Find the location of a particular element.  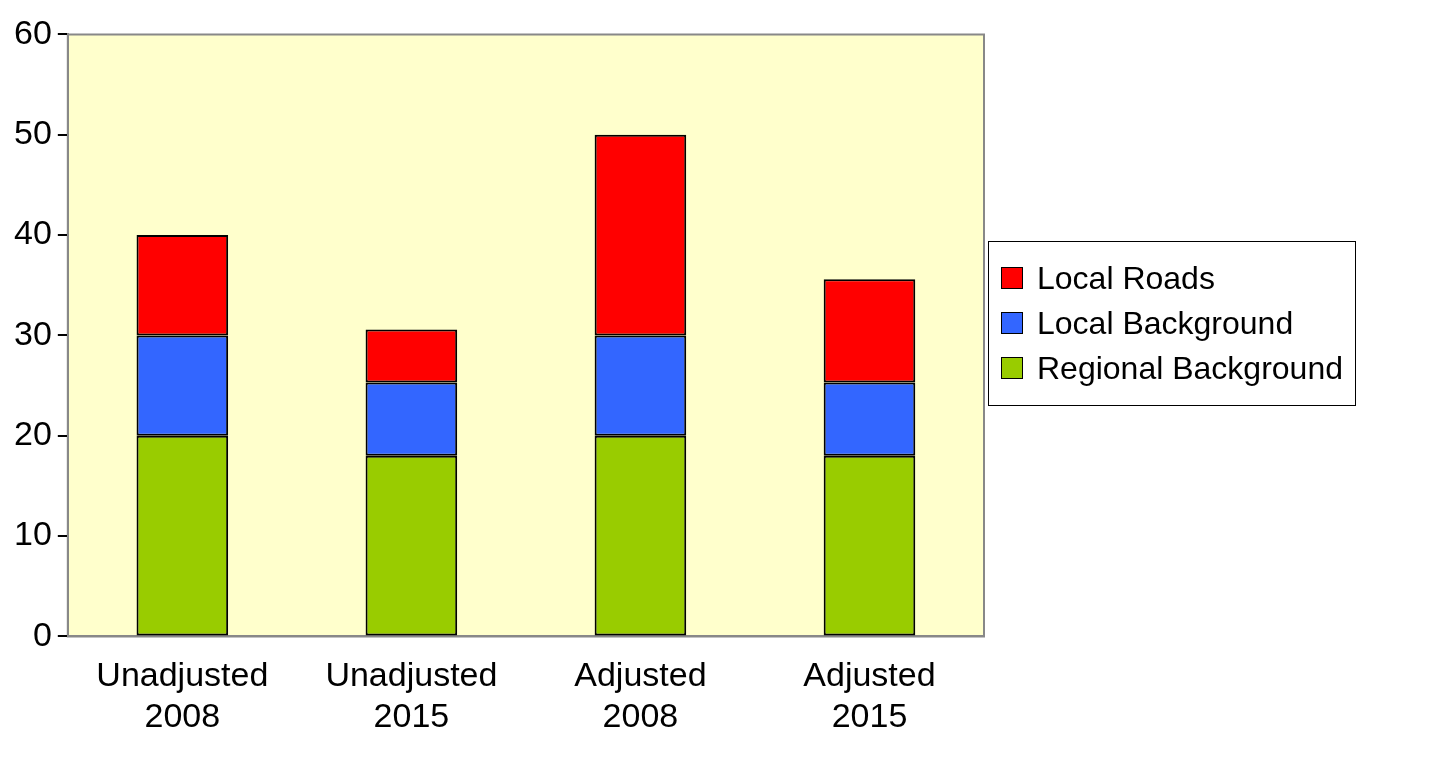

y-tick-label: 30 is located at coordinates (32, 332).